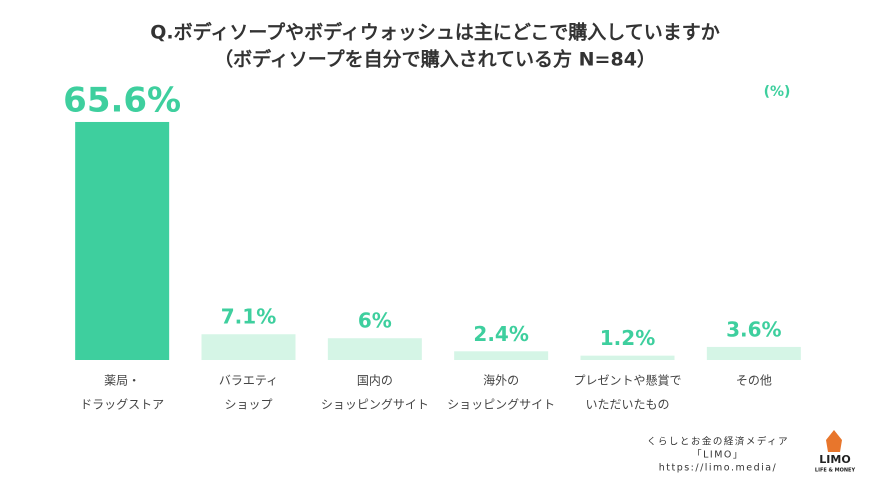 This screenshot has height=489, width=870. What do you see at coordinates (753, 329) in the screenshot?
I see `value-label: 3.6%` at bounding box center [753, 329].